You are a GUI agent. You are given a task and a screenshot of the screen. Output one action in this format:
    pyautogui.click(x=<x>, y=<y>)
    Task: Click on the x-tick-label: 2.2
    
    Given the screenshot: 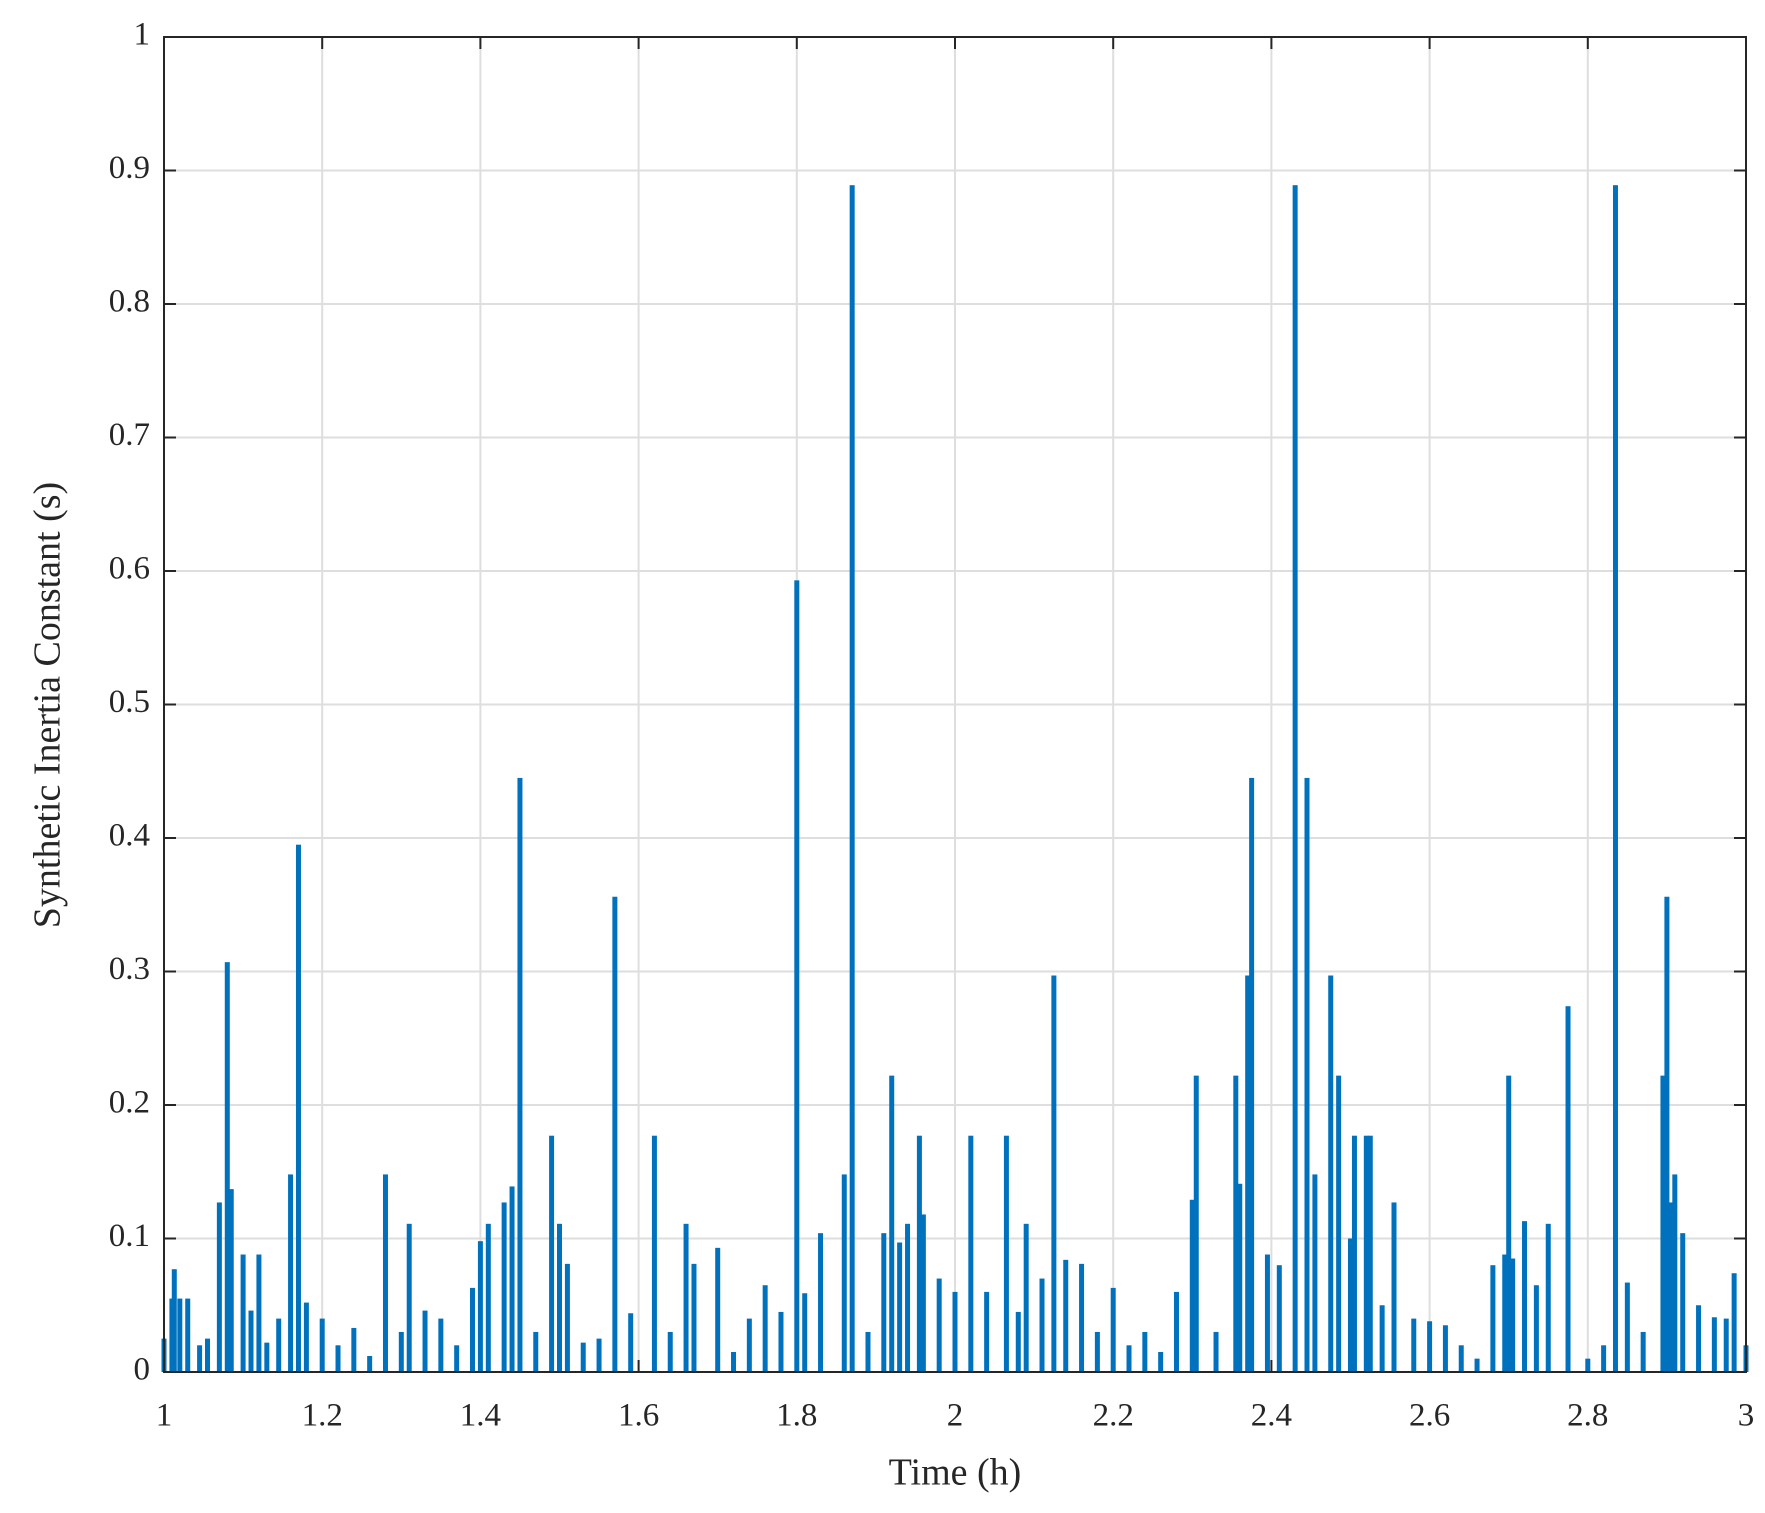 What is the action you would take?
    pyautogui.click(x=1113, y=1416)
    